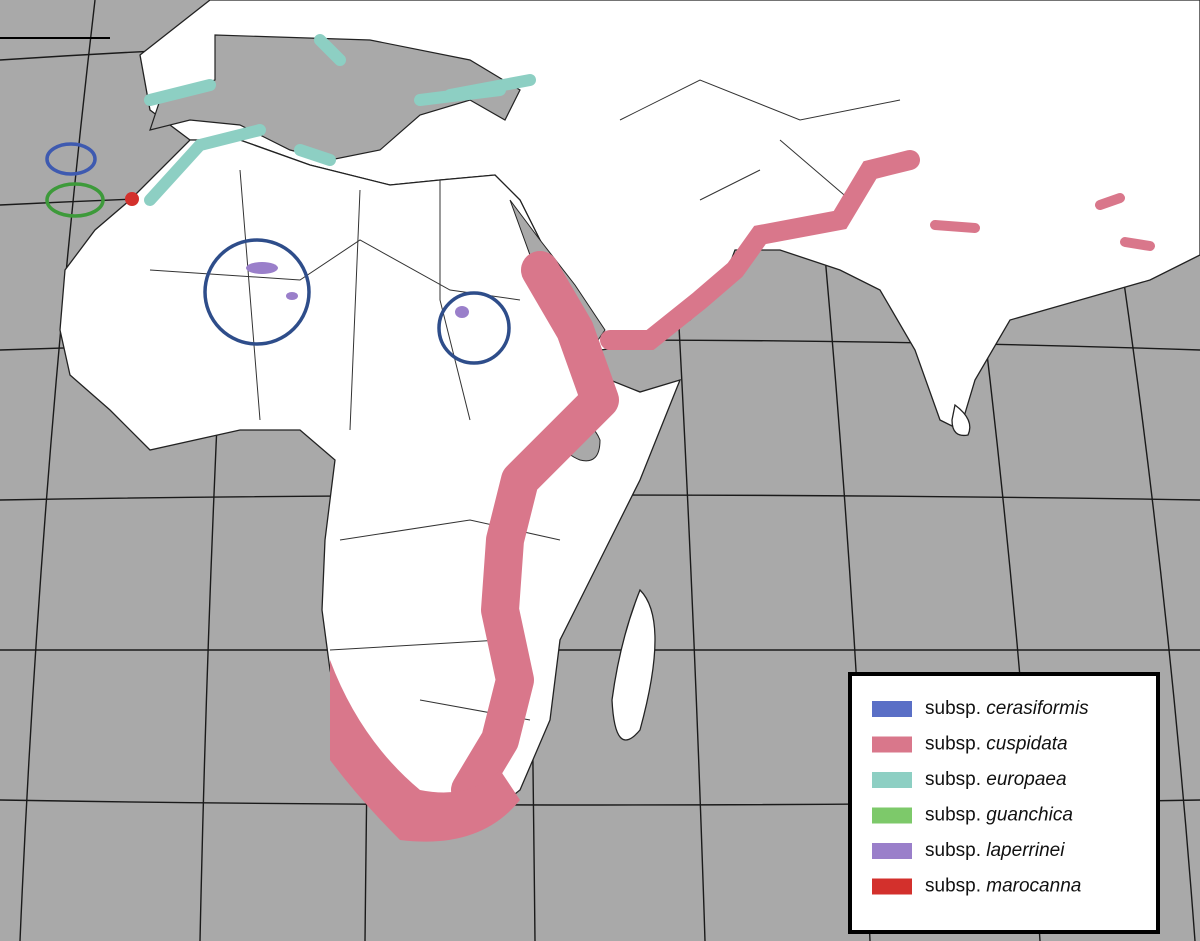 The image size is (1200, 941). What do you see at coordinates (1033, 886) in the screenshot?
I see `legend-name: marocanna` at bounding box center [1033, 886].